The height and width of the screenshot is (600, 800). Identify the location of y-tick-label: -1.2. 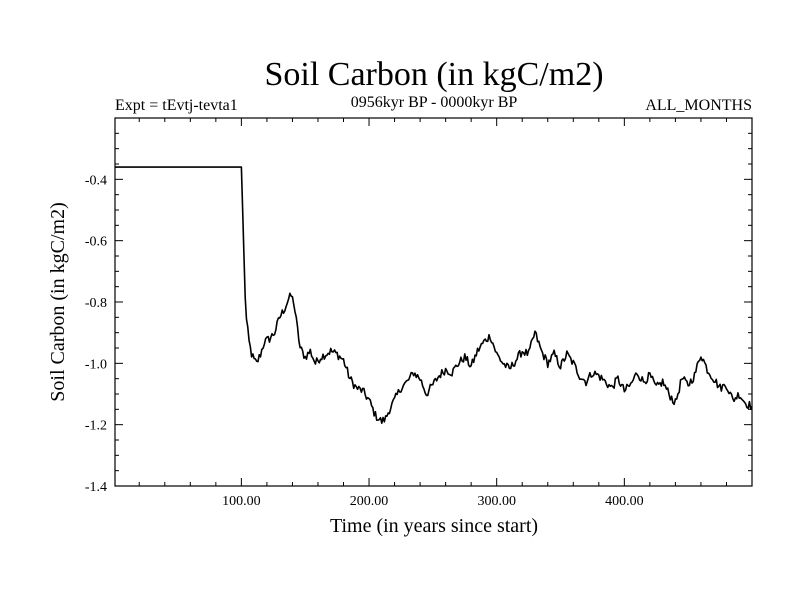
(96, 426).